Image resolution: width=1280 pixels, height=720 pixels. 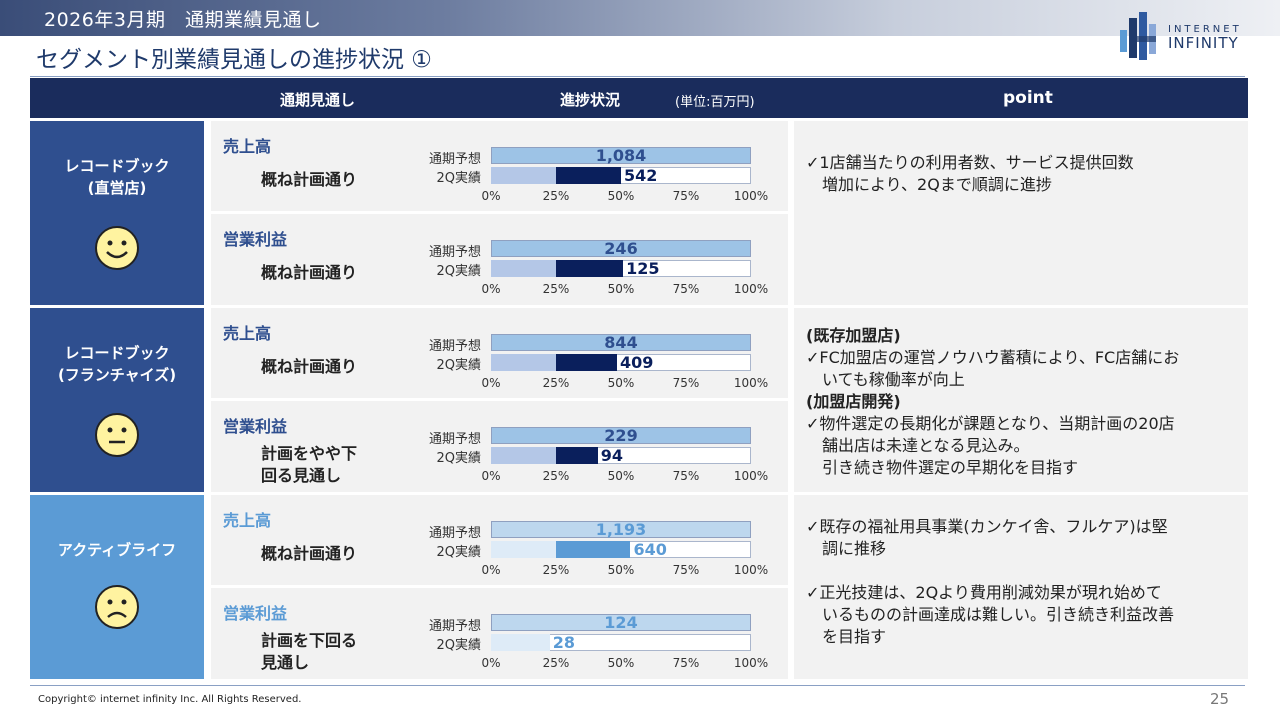 I want to click on title-divider, so click(x=637, y=76).